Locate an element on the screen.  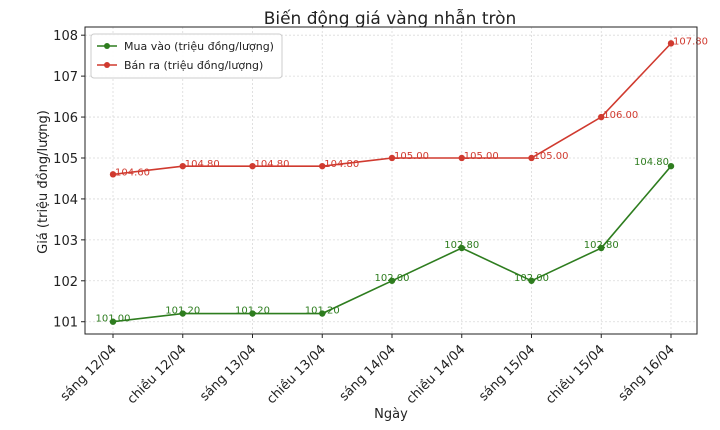
y-tick-label: 101 is located at coordinates (65, 323).